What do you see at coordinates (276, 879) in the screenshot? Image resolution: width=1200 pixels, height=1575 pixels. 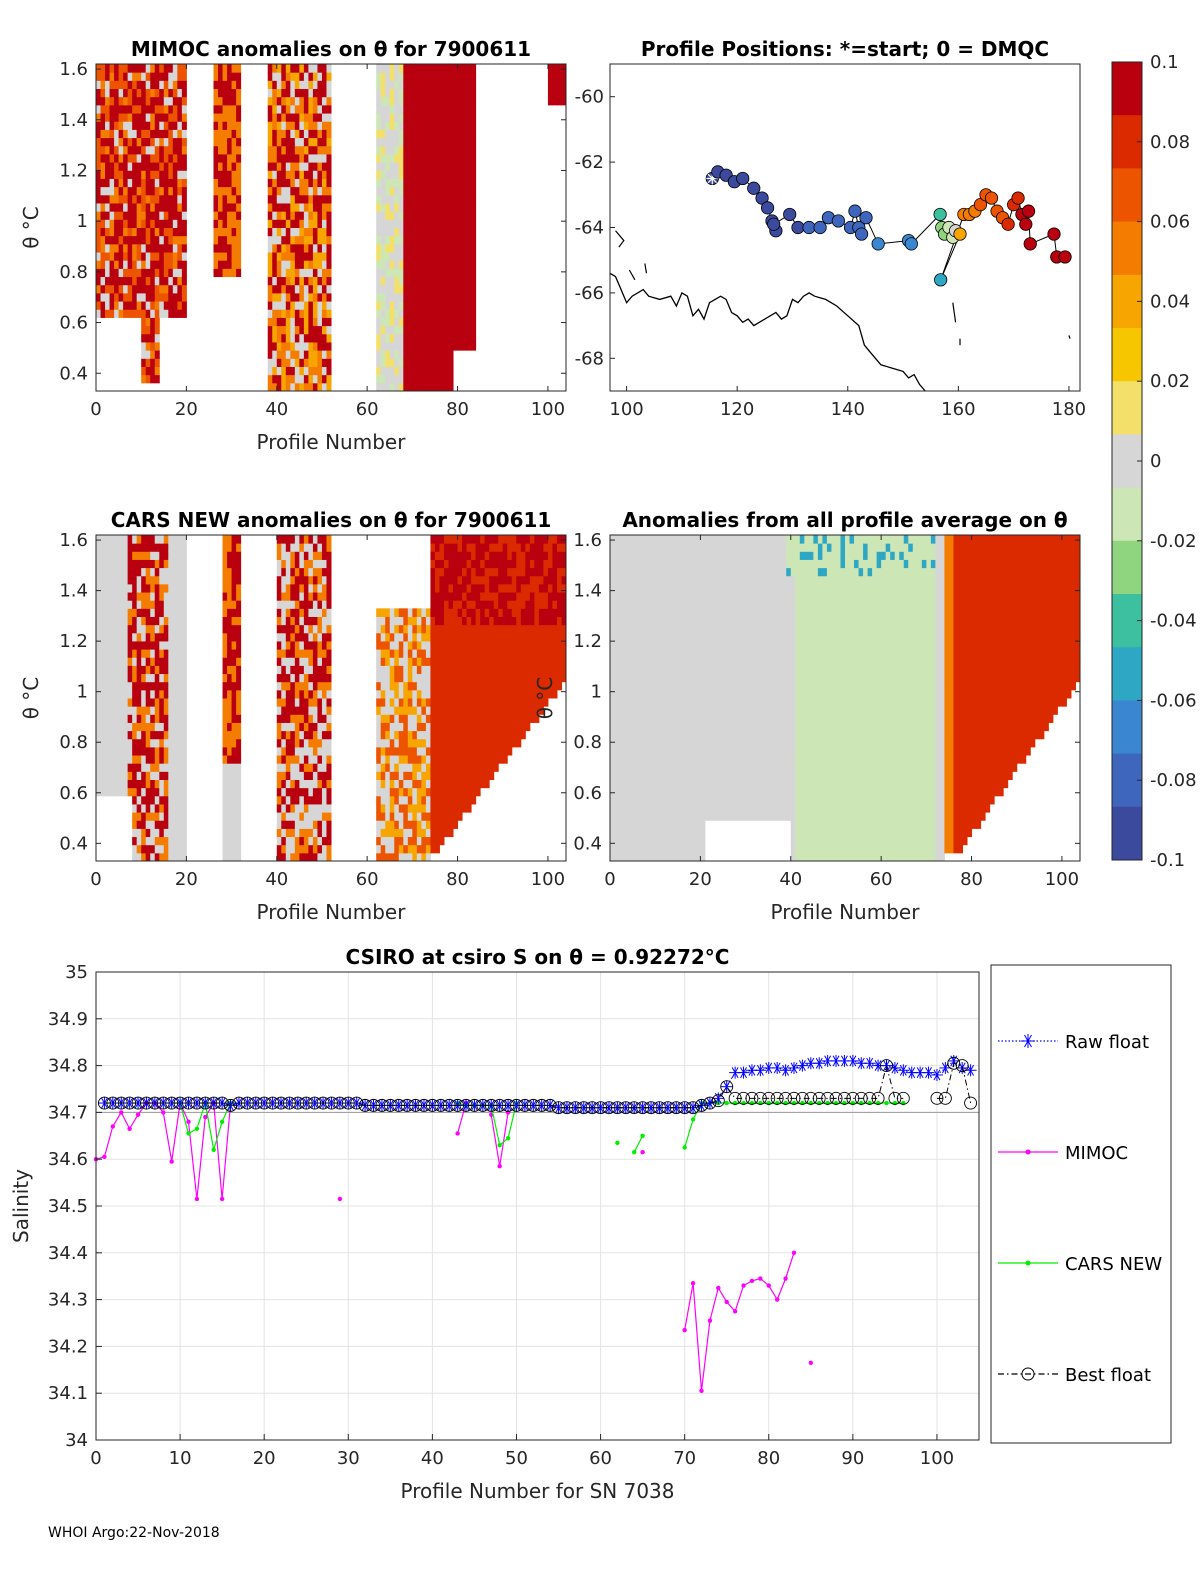 I see `cars-xtick-label: 40` at bounding box center [276, 879].